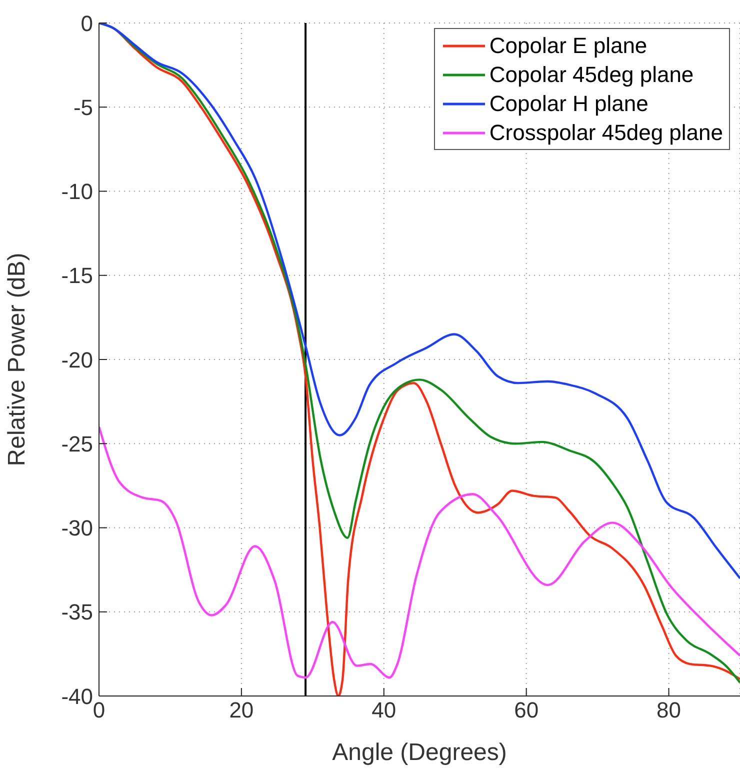  What do you see at coordinates (568, 103) in the screenshot?
I see `legend-label: Copolar H plane` at bounding box center [568, 103].